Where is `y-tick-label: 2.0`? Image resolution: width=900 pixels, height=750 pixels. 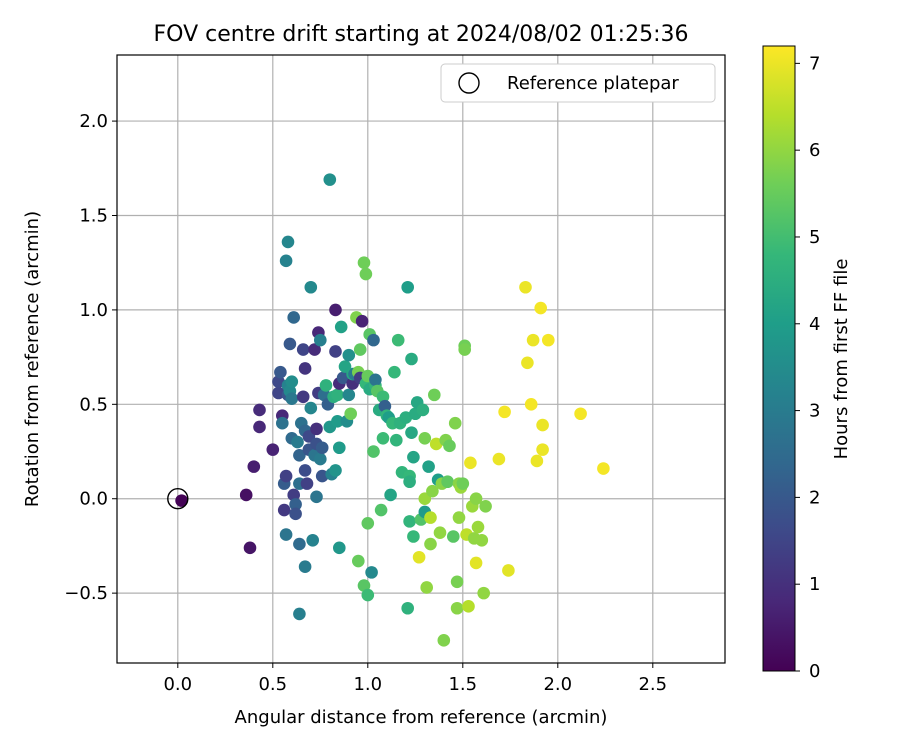
y-tick-label: 2.0 is located at coordinates (93, 121).